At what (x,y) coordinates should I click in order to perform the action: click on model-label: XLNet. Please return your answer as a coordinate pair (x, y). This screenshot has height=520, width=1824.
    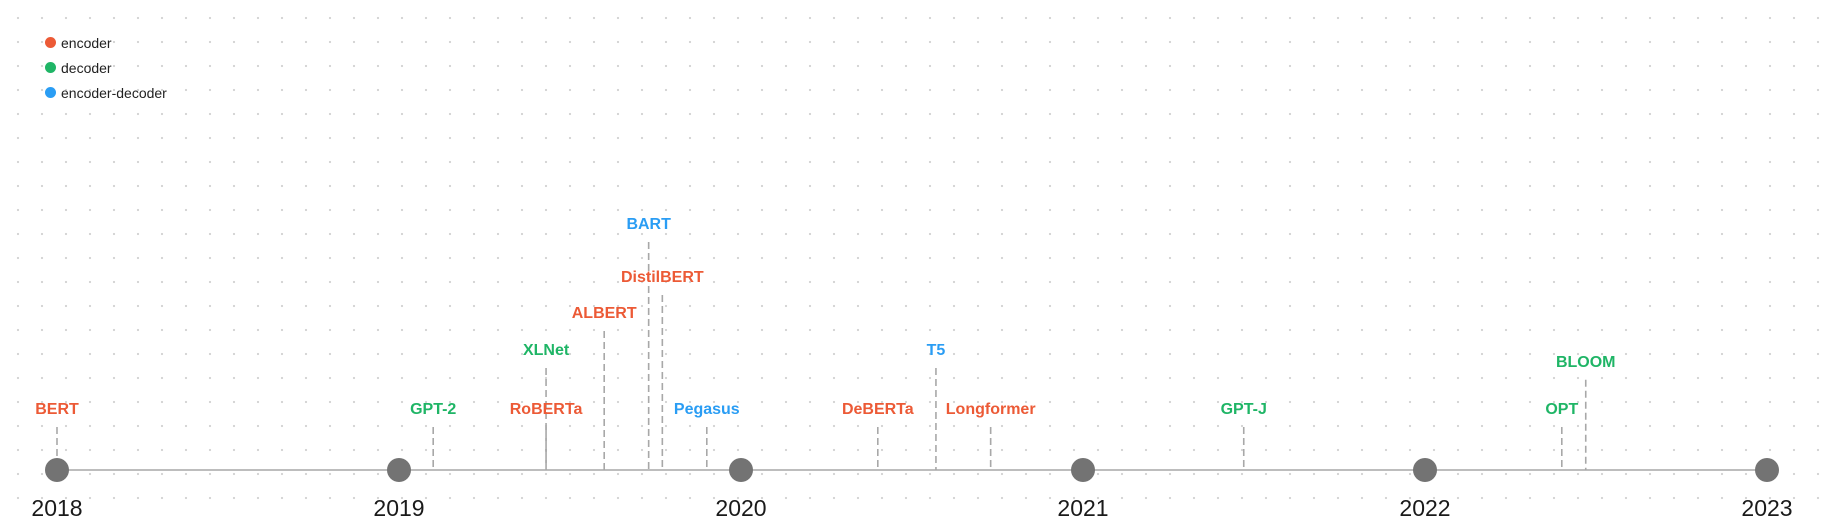
    Looking at the image, I should click on (546, 350).